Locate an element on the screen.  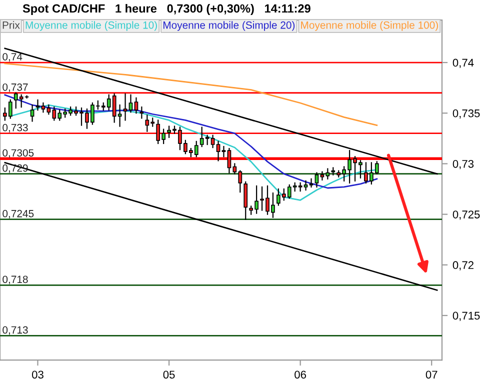
x-tick-label: 03 is located at coordinates (38, 374).